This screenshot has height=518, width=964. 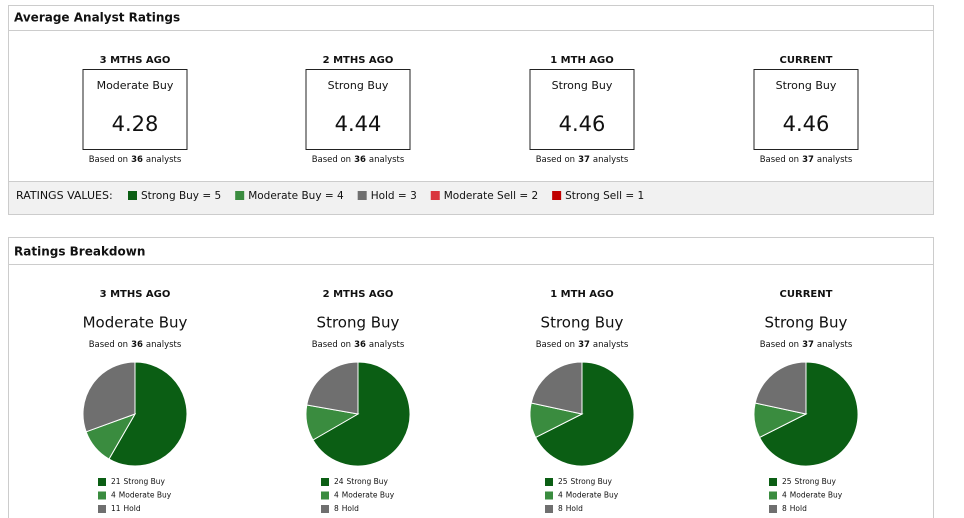 I want to click on legend-label: RATINGS VALUES:, so click(x=64, y=195).